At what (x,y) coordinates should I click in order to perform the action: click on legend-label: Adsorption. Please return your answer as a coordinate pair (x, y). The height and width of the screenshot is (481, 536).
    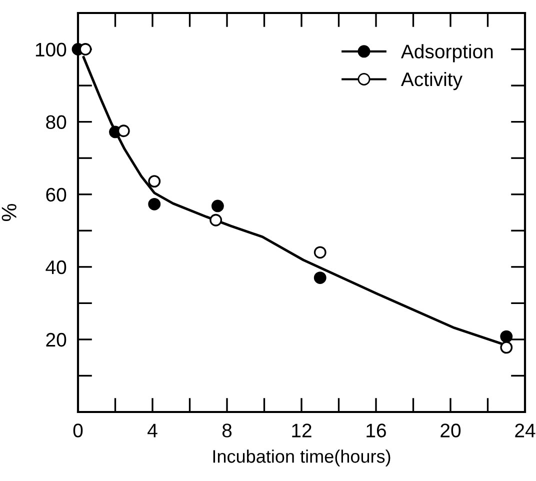
    Looking at the image, I should click on (446, 53).